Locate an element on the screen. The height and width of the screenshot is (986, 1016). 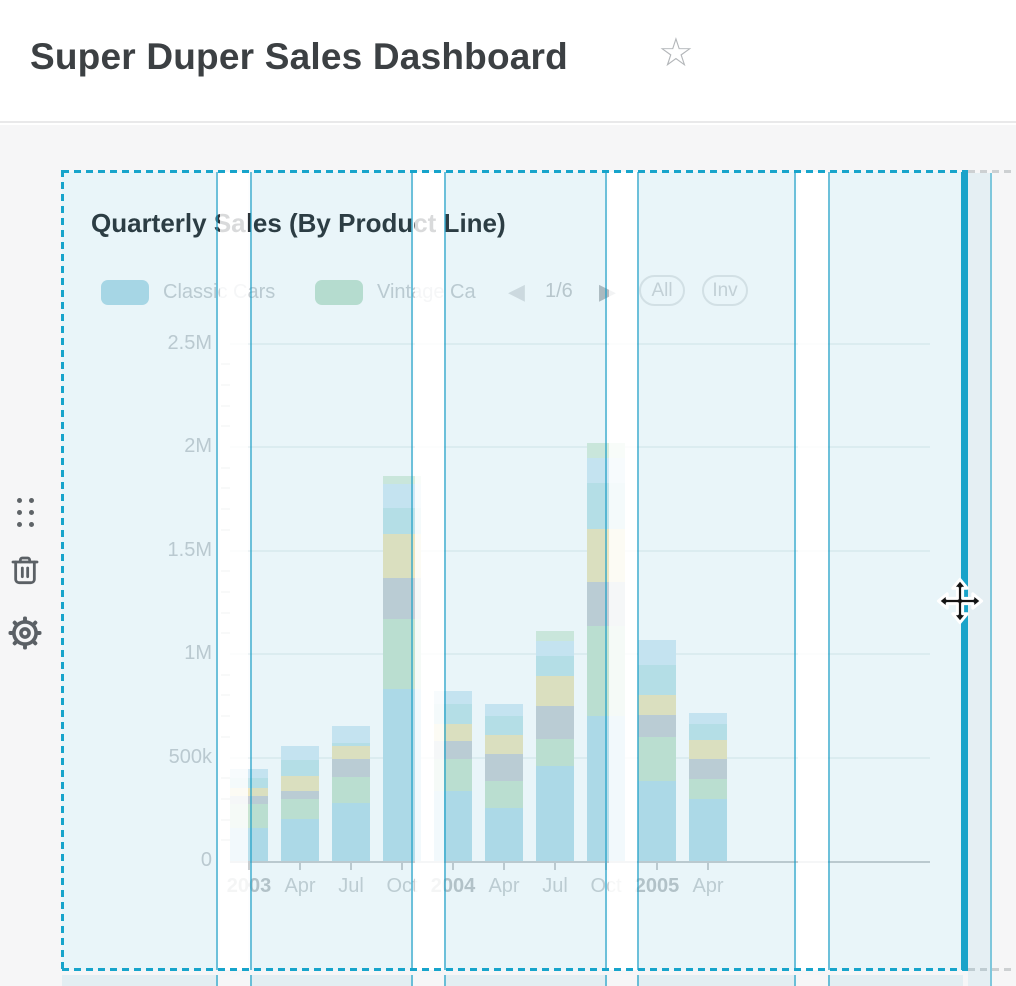
delete-widget-button is located at coordinates (25, 572).